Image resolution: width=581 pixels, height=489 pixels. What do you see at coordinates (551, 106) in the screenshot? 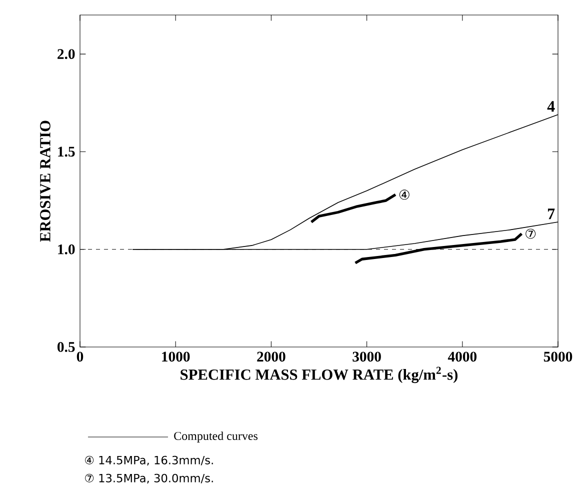
I see `series-label: 4` at bounding box center [551, 106].